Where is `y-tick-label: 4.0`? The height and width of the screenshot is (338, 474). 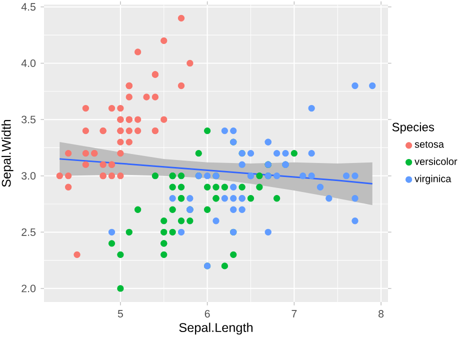 y-tick-label: 4.0 is located at coordinates (28, 63).